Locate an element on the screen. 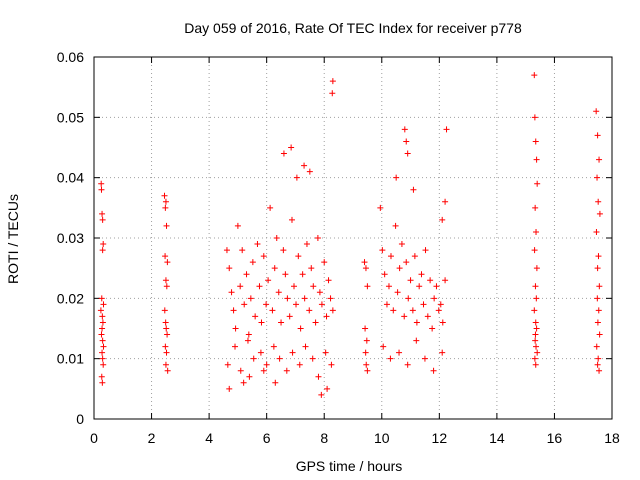 This screenshot has width=640, height=480. x-tick-label: 4 is located at coordinates (209, 438).